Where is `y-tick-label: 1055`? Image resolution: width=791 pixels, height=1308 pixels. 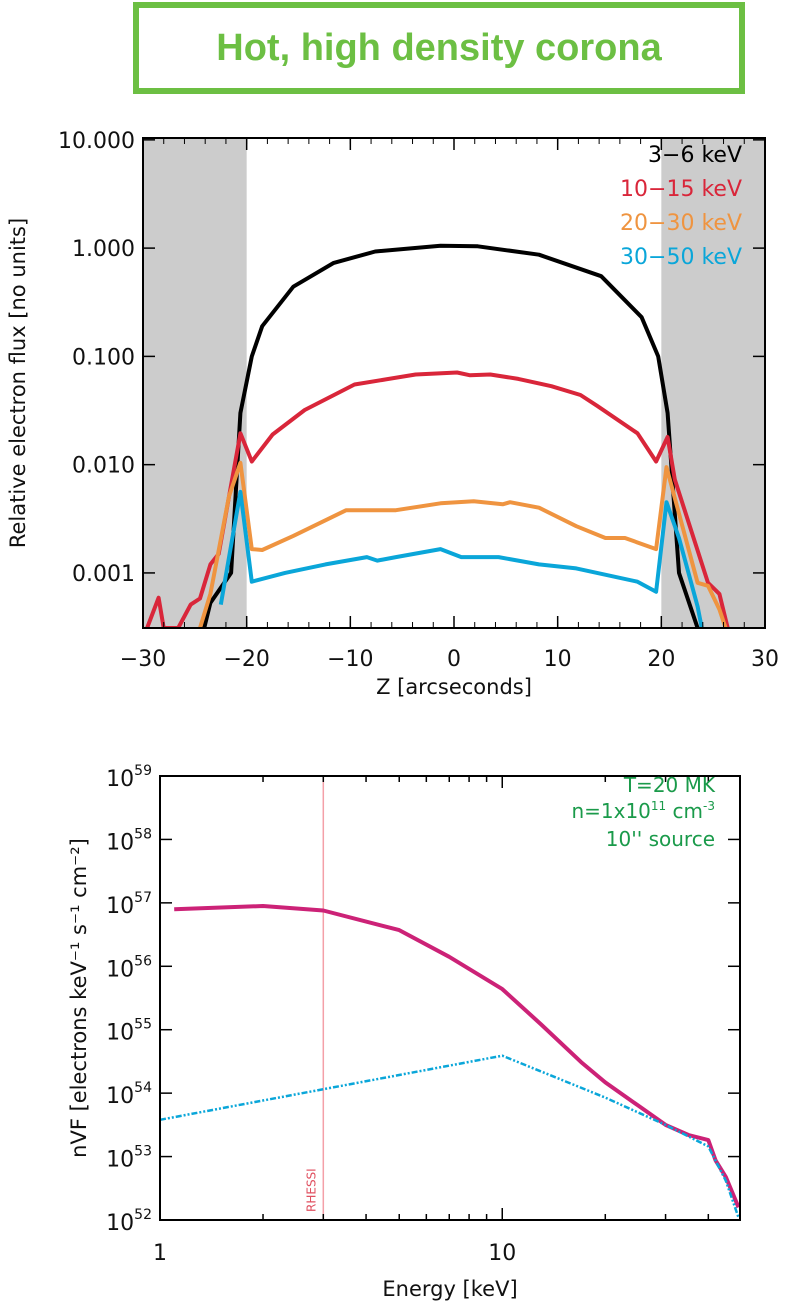 y-tick-label: 1055 is located at coordinates (129, 1031).